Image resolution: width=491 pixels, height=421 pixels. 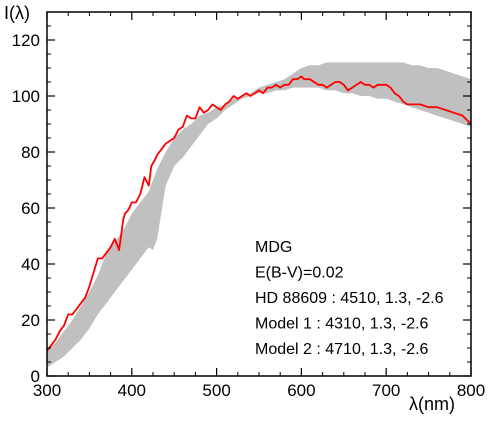 I want to click on y-tick-label: 100, so click(x=26, y=96).